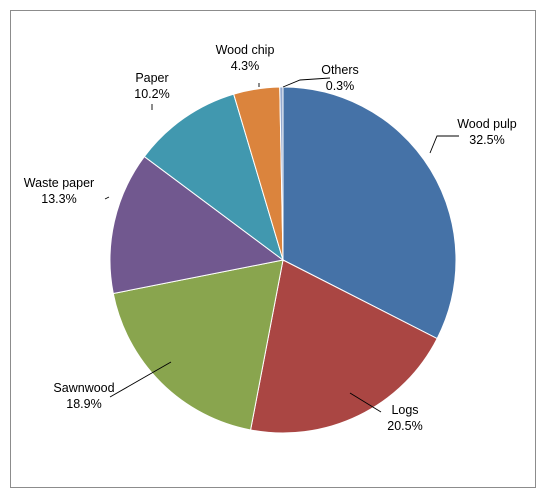 The height and width of the screenshot is (495, 547). I want to click on slice-label-logs: Logs, so click(404, 410).